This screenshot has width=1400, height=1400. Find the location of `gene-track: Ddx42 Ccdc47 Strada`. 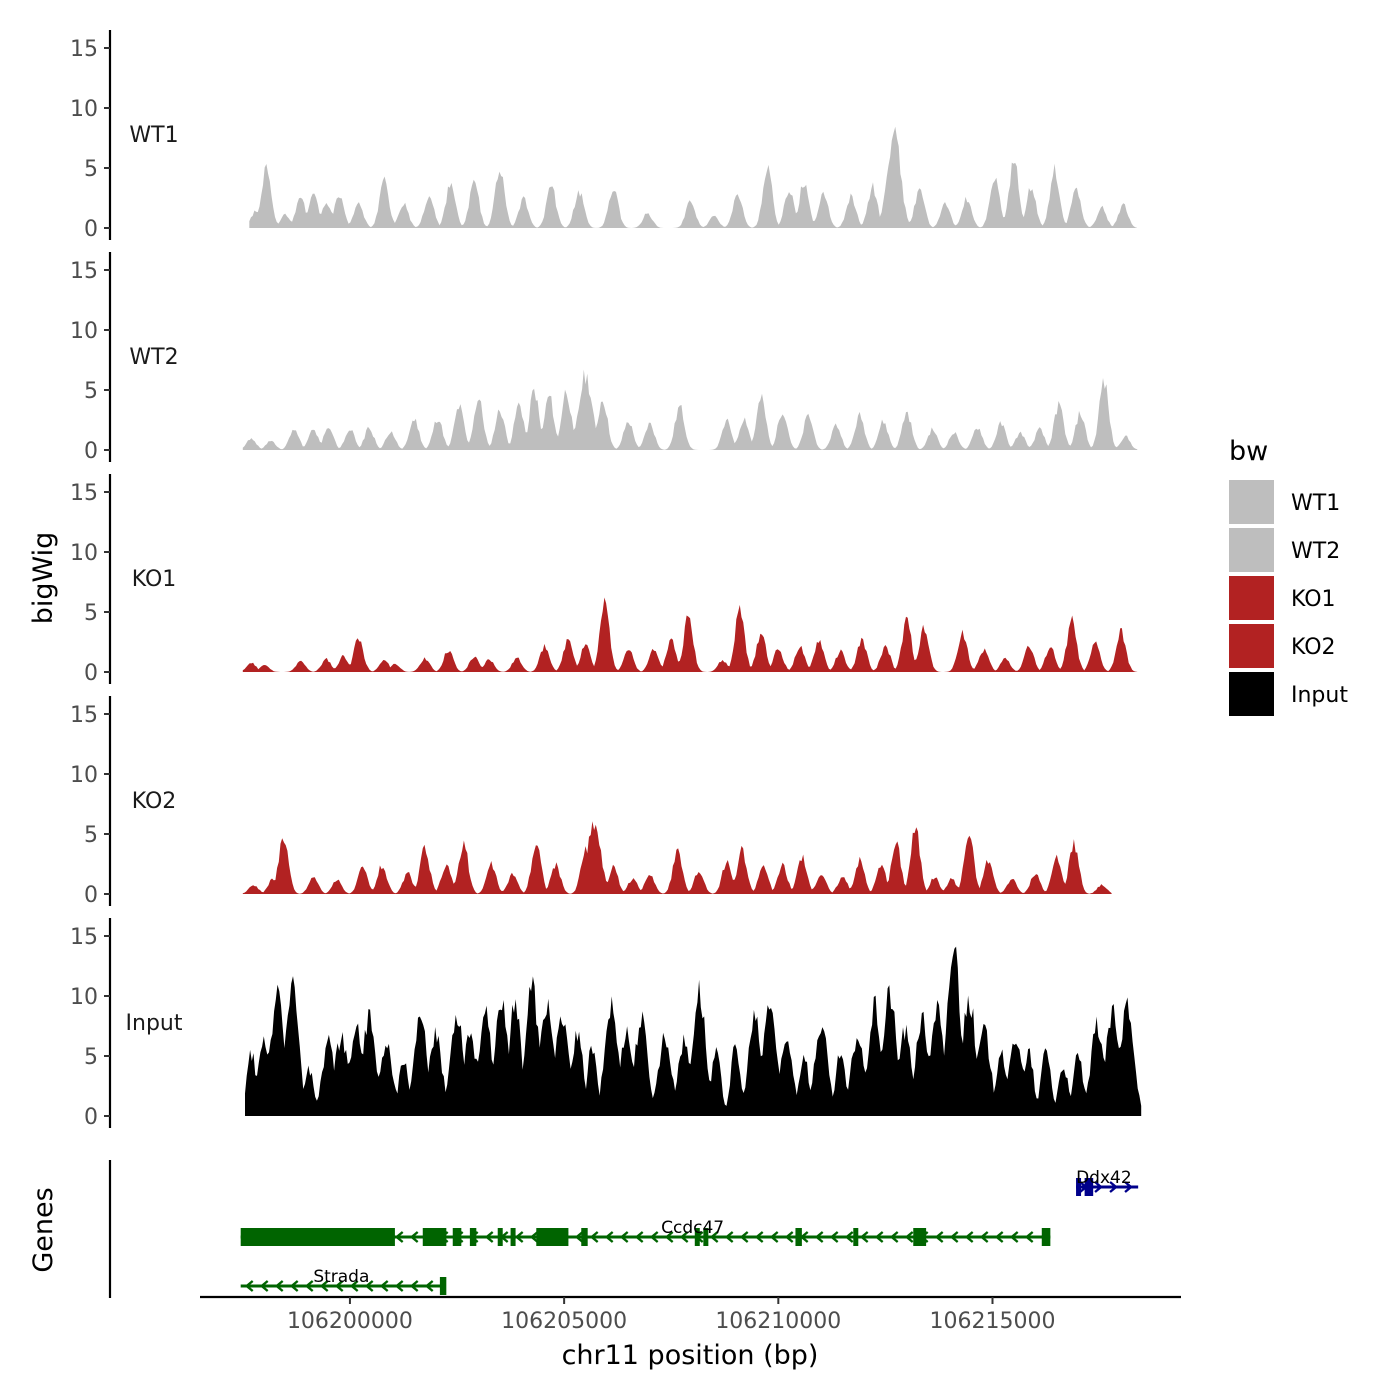

gene-track: Ddx42 Ccdc47 Strada is located at coordinates (623, 1229).